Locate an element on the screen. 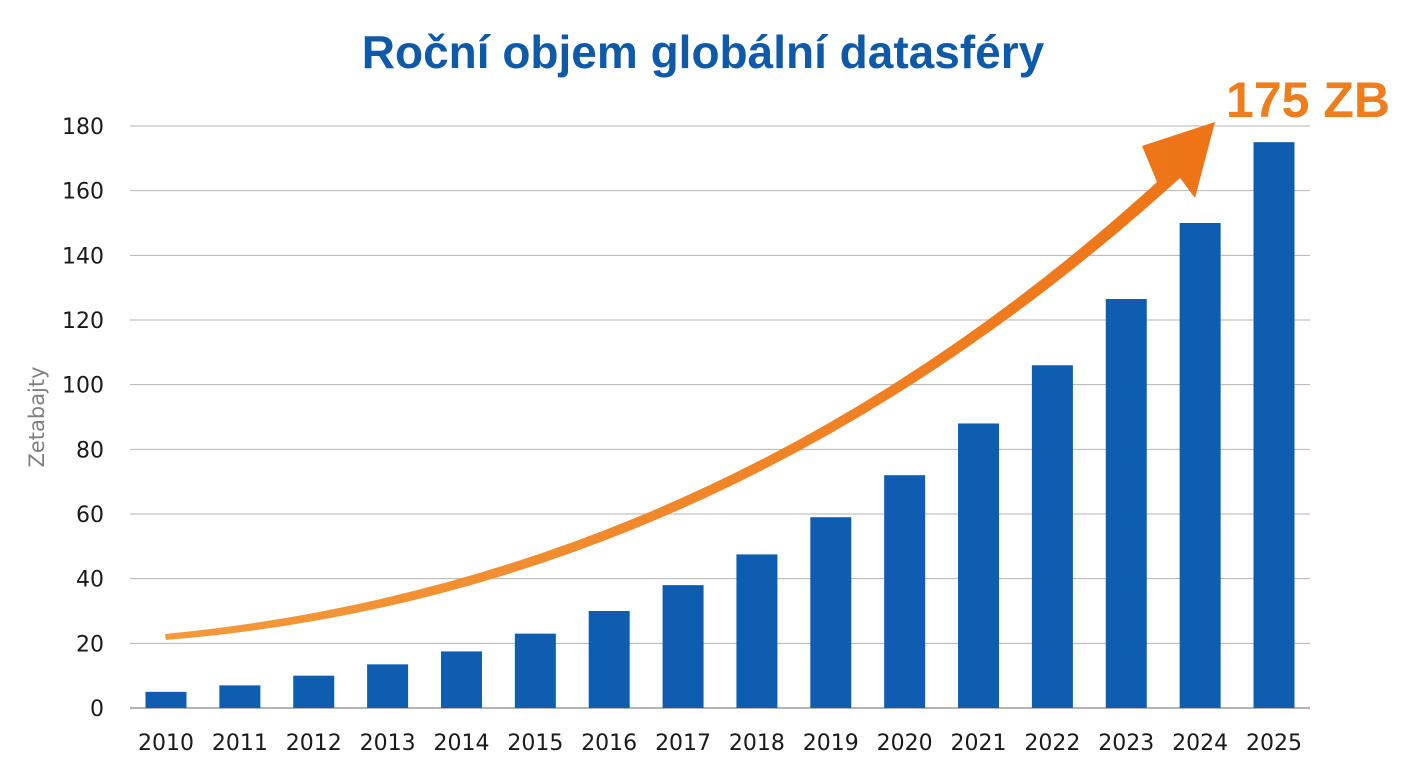  y-axis-ticks: 0 20 40 60 80 100 120 140 160 180 is located at coordinates (83, 418).